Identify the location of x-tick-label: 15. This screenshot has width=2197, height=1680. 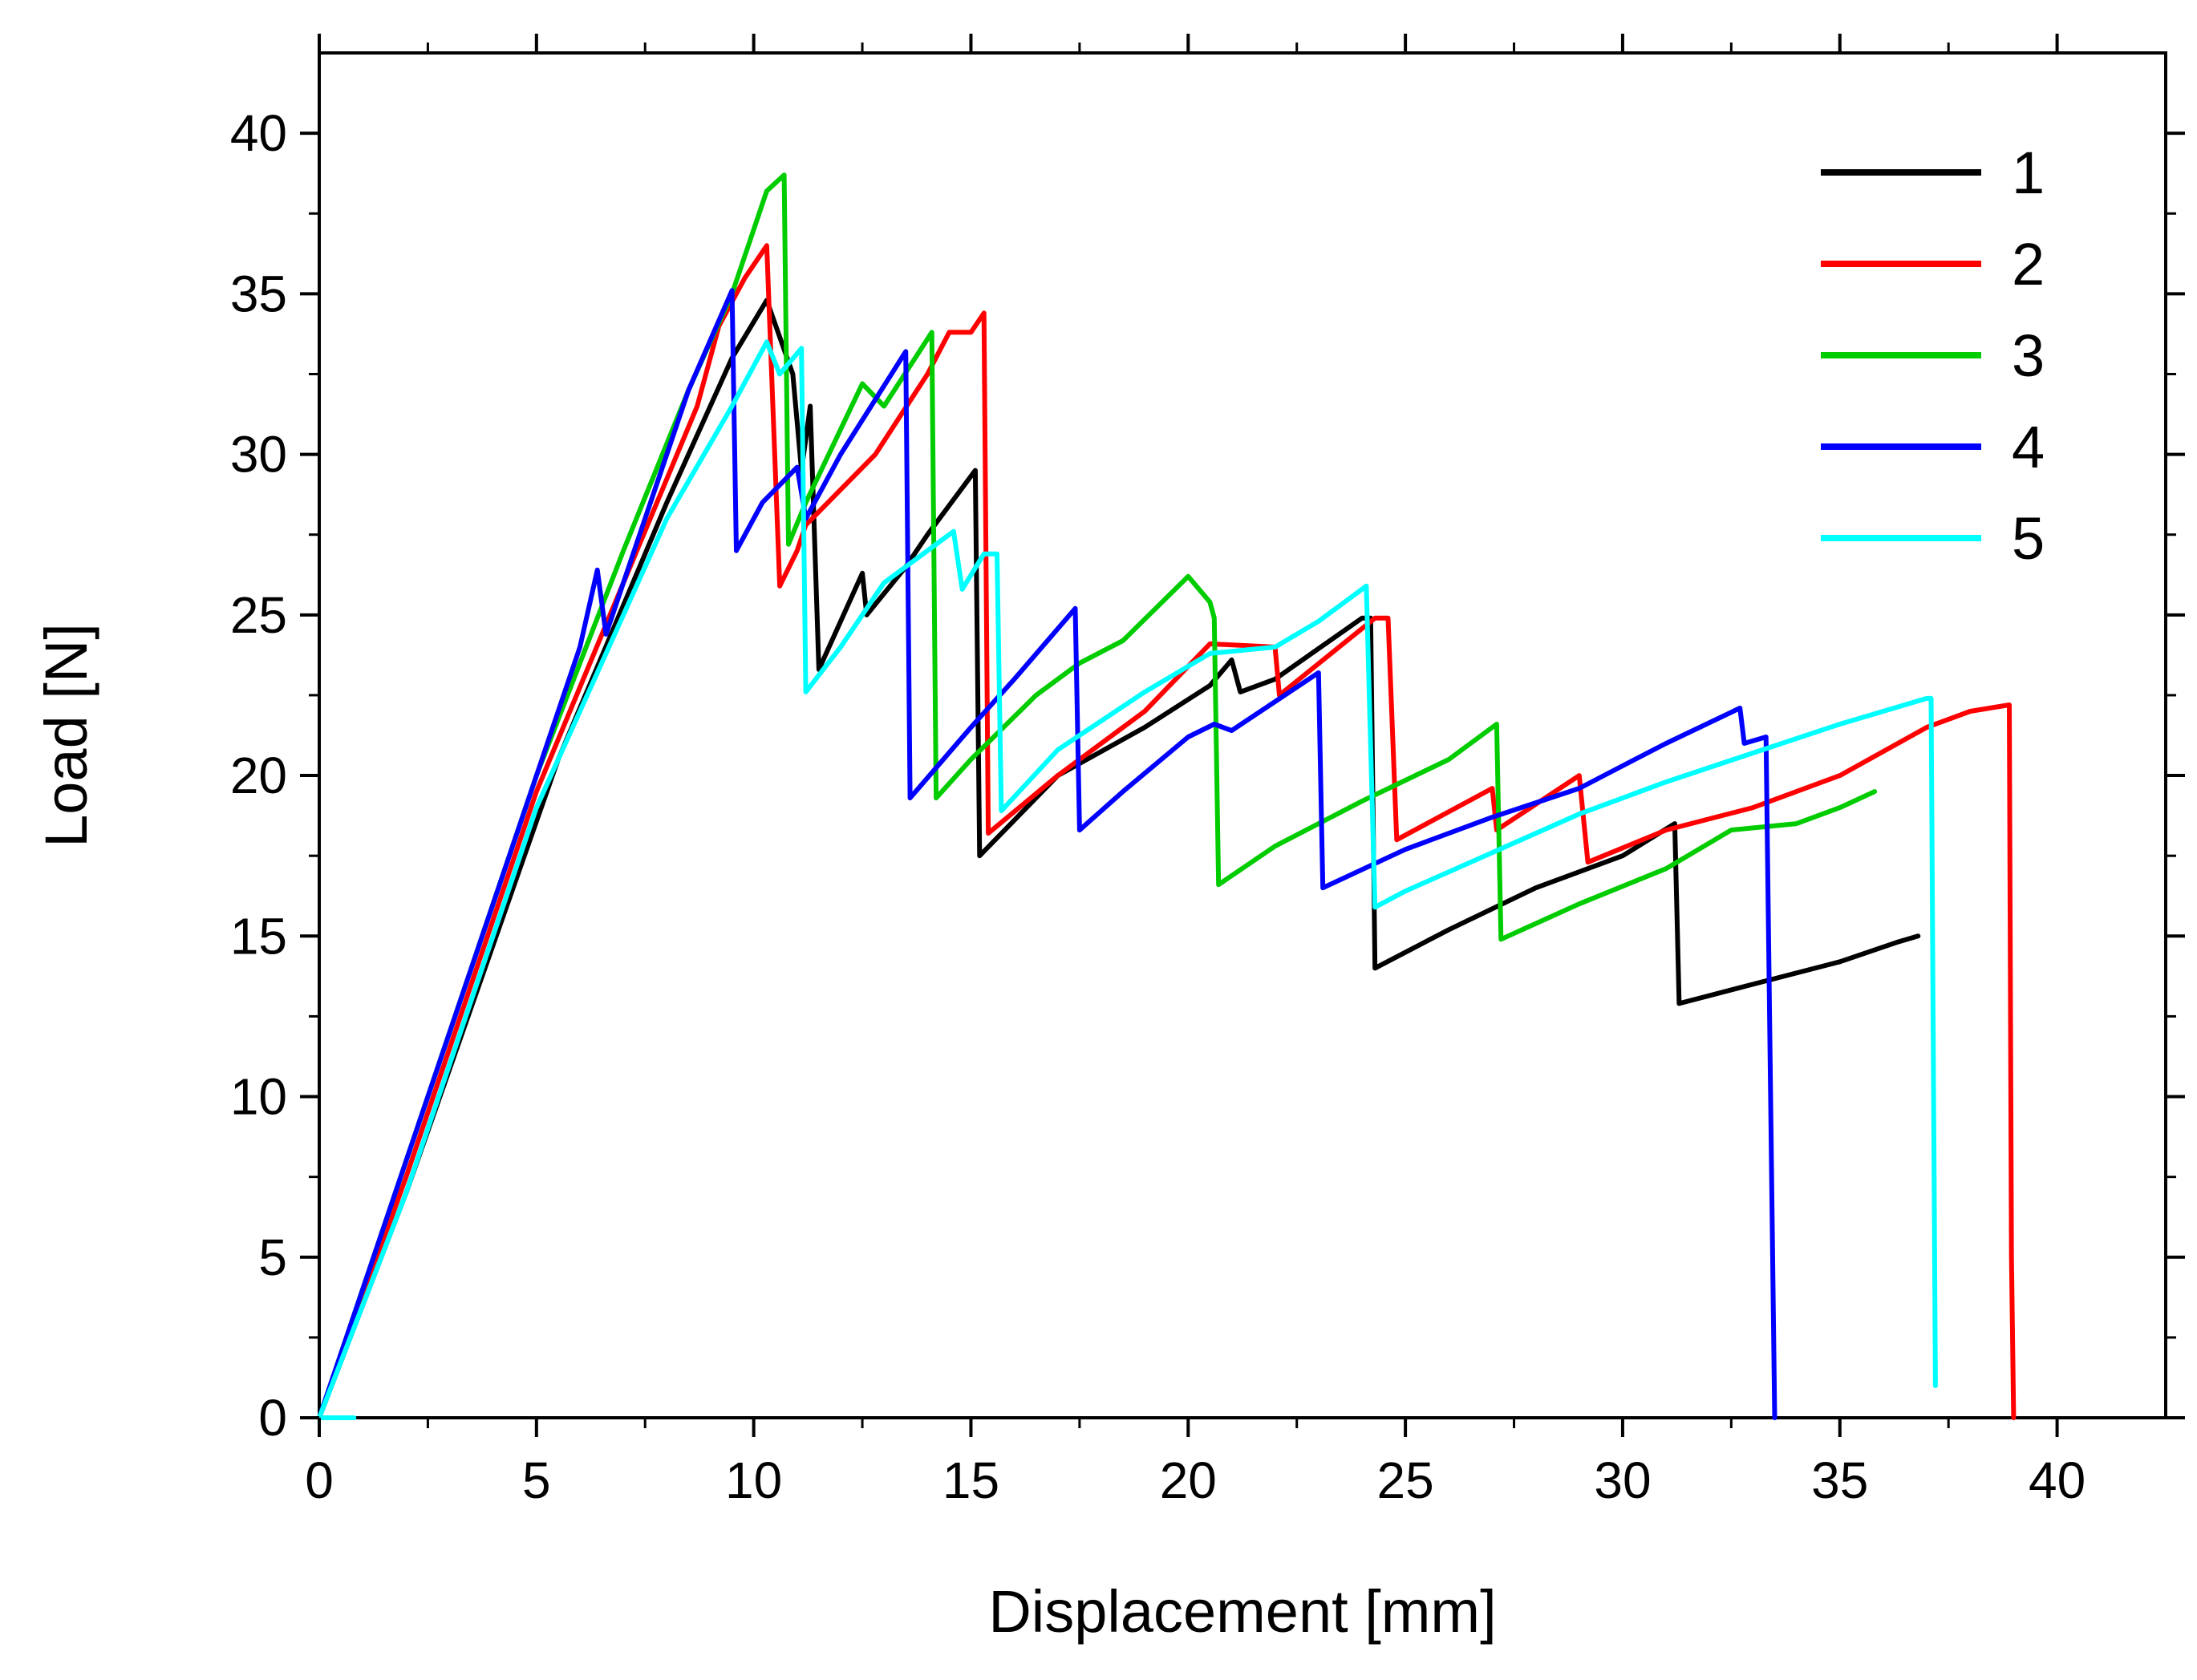
(970, 1480).